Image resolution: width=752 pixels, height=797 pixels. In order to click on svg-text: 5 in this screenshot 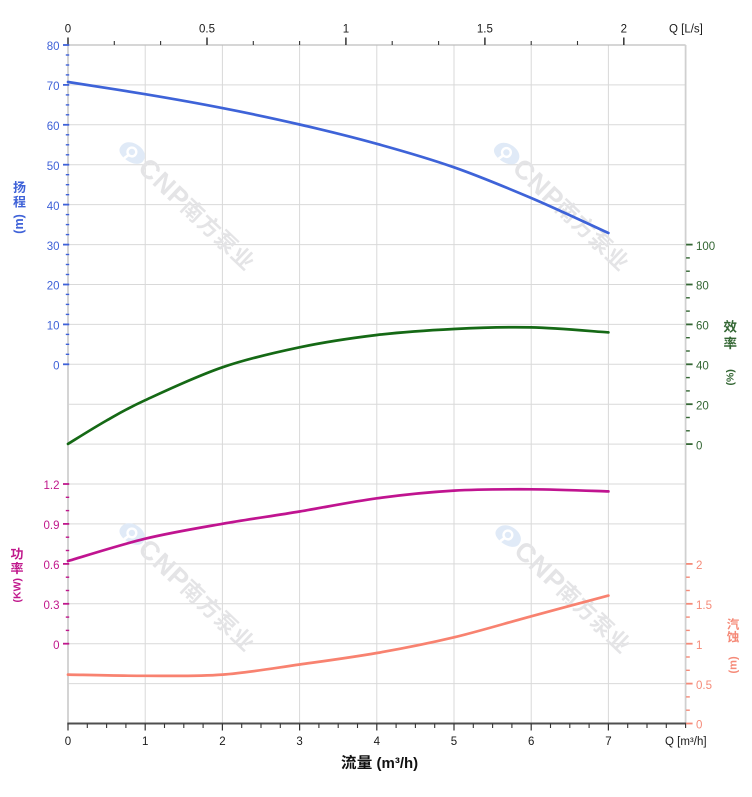, I will do `click(454, 742)`.